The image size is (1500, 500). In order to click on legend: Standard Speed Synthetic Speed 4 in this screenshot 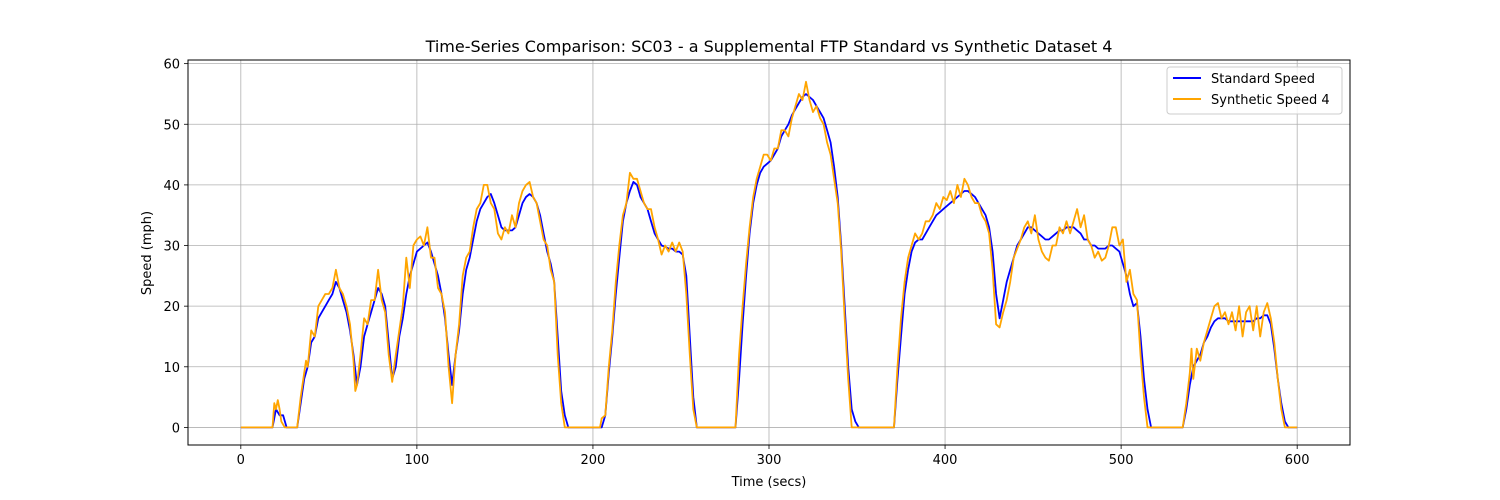, I will do `click(1254, 90)`.